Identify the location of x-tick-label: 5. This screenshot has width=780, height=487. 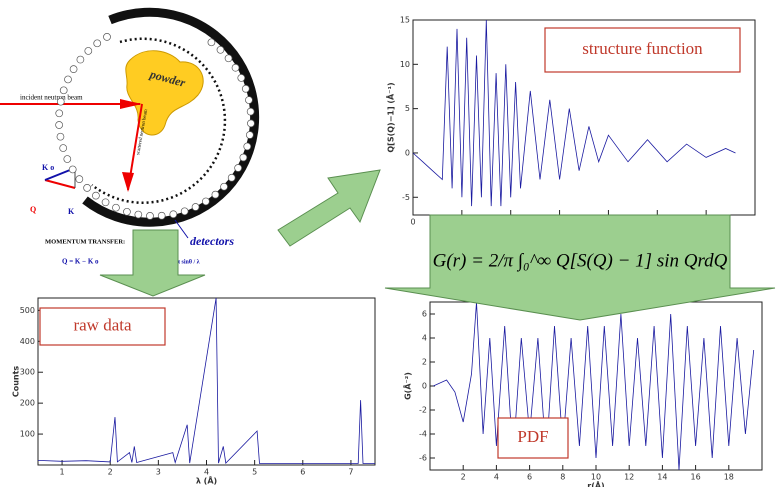
(254, 472).